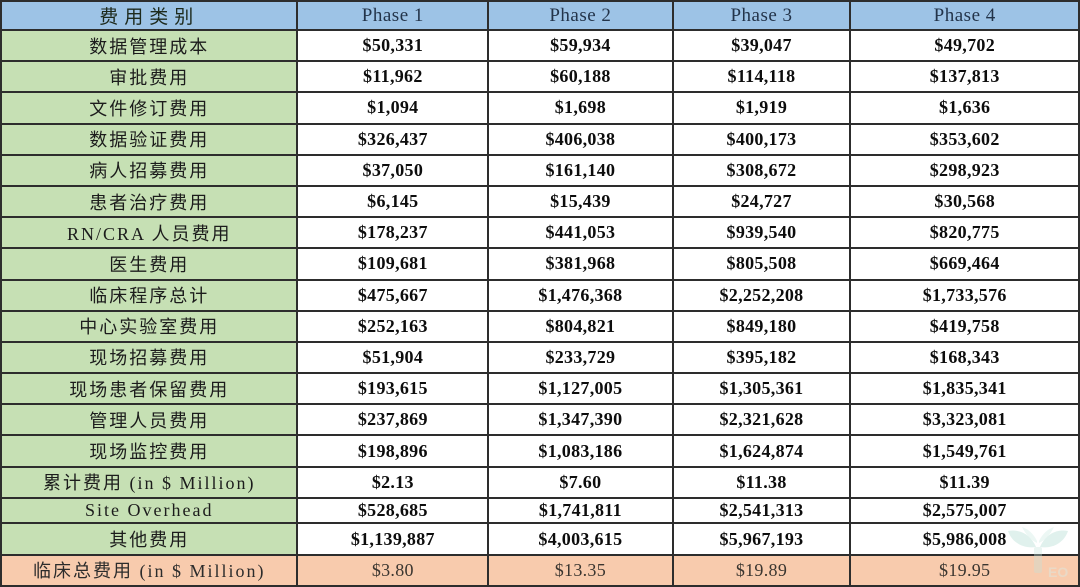  What do you see at coordinates (580, 201) in the screenshot?
I see `value-cell: $15,439` at bounding box center [580, 201].